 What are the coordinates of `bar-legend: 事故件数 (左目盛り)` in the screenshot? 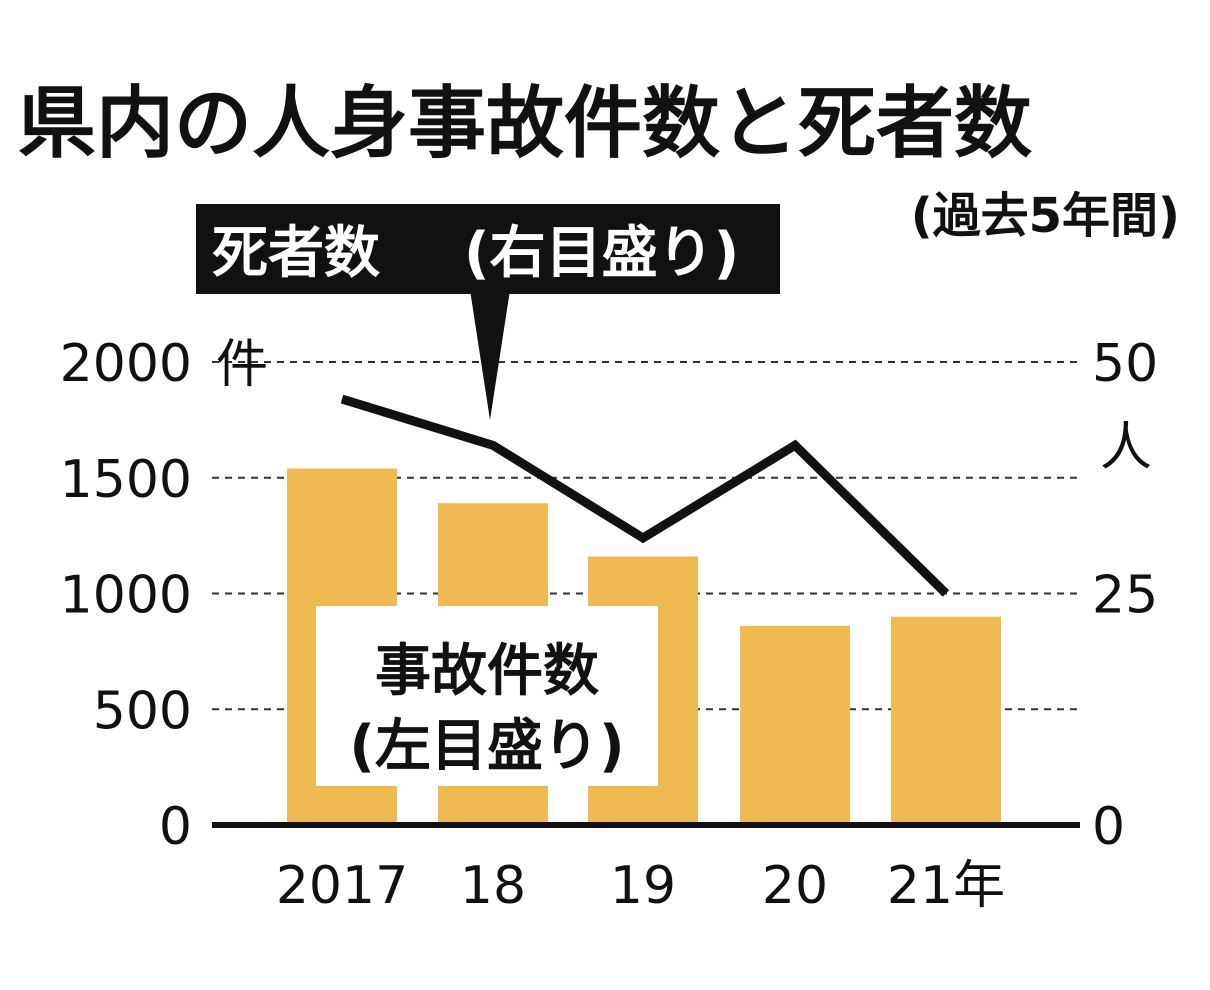 It's located at (487, 696).